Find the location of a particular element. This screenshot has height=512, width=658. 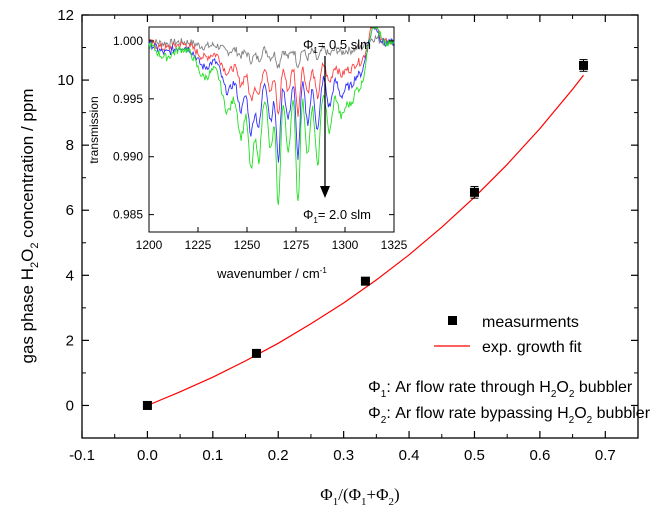

inset-x-axis-label: wavenumber / cm-1 is located at coordinates (271, 273).